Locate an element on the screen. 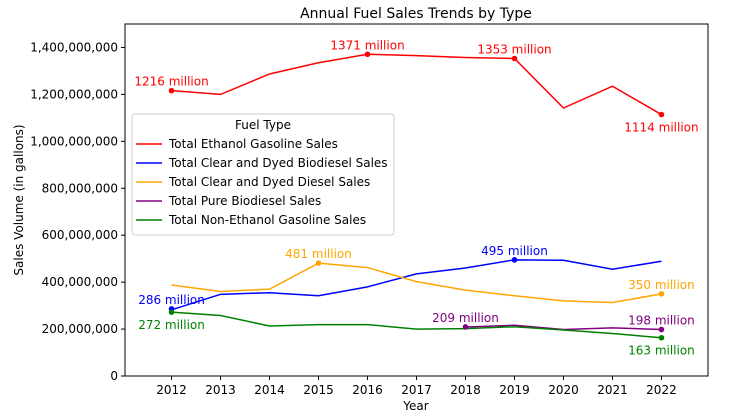  x-tick-label: 2012 is located at coordinates (171, 390).